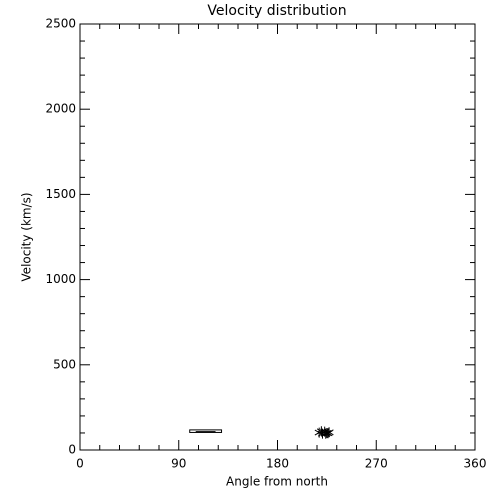 This screenshot has height=504, width=500. What do you see at coordinates (475, 464) in the screenshot?
I see `x-tick-label: 360` at bounding box center [475, 464].